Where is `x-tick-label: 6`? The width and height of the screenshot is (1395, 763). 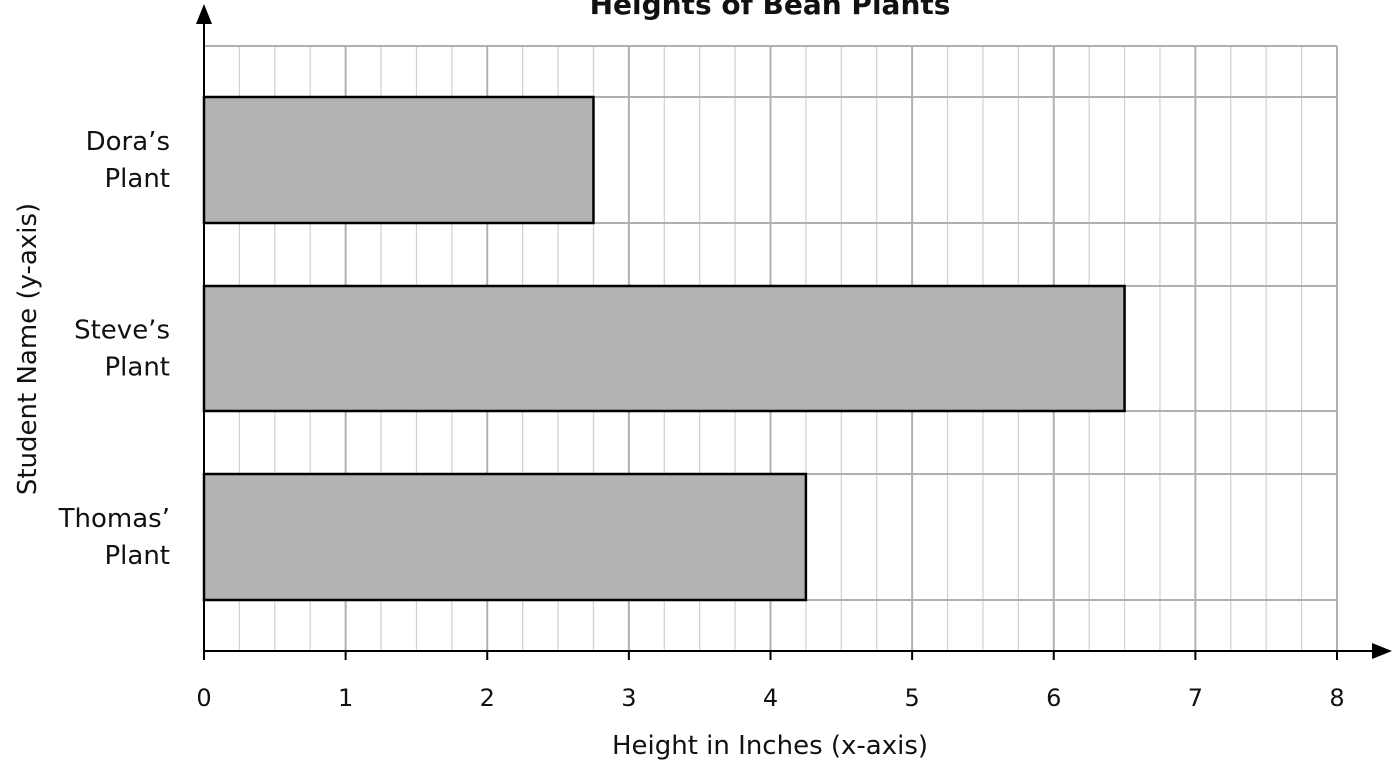 x-tick-label: 6 is located at coordinates (1053, 698).